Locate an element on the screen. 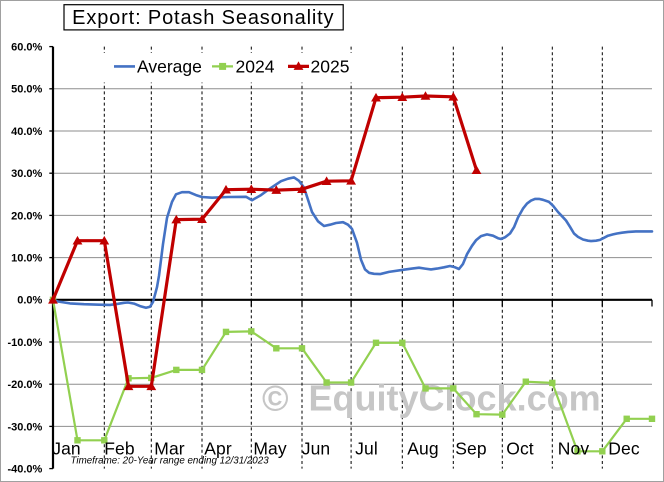 The height and width of the screenshot is (482, 664). svg-text: Average is located at coordinates (169, 67).